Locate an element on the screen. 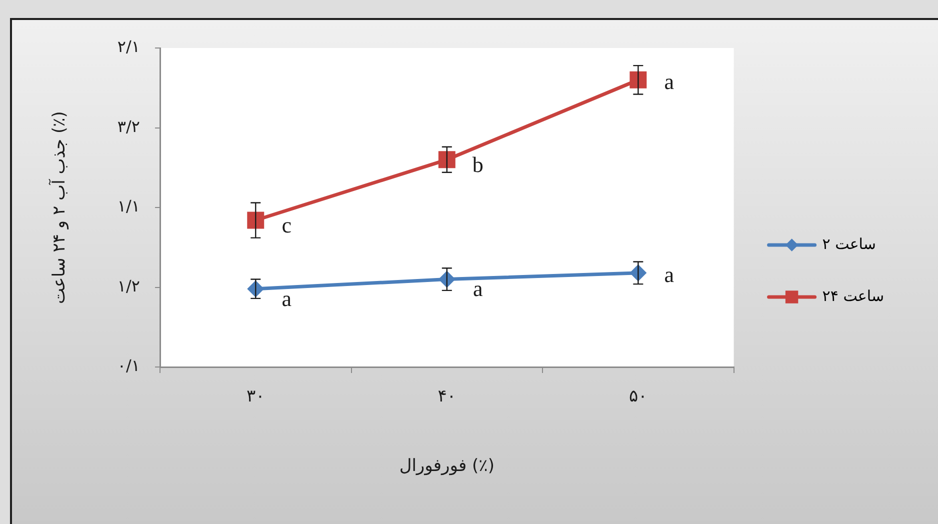 The height and width of the screenshot is (524, 938). y-tick-label: ۱/۱ is located at coordinates (128, 206).